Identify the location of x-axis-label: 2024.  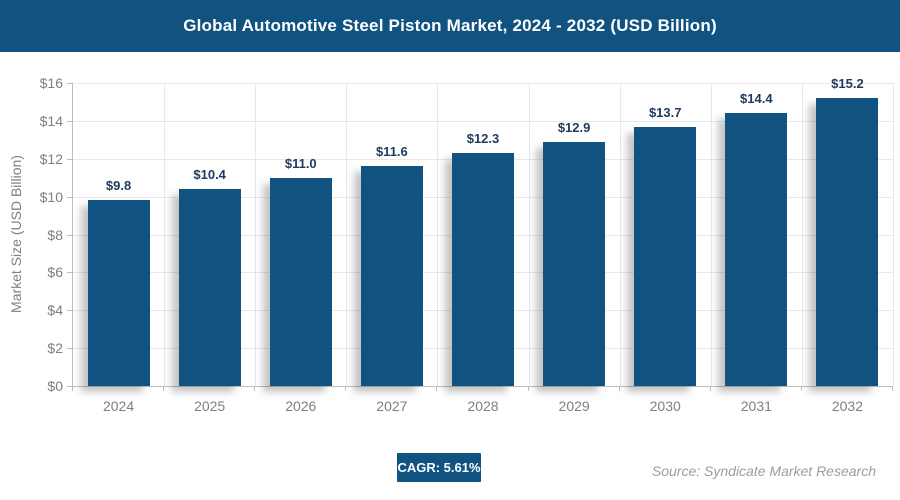
(118, 406).